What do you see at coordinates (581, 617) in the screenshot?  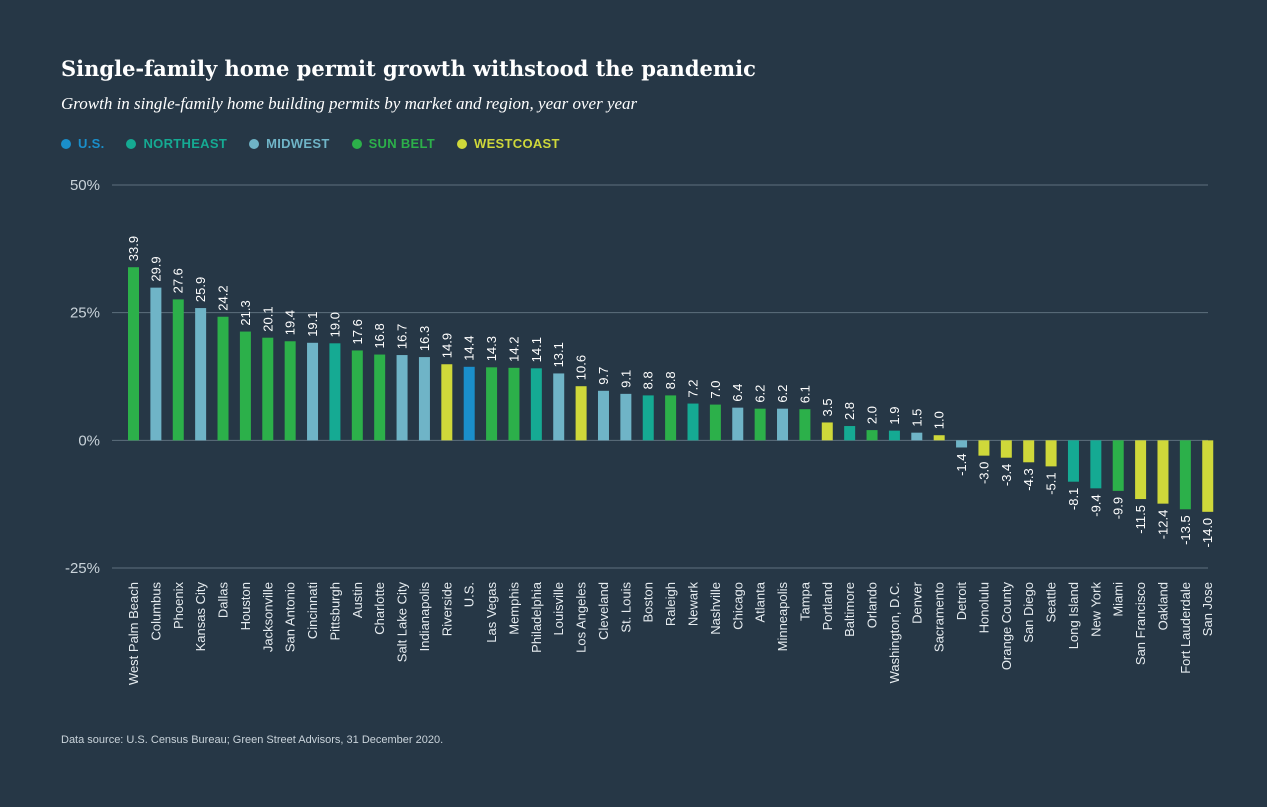 I see `x-tick-label: Los Angeles` at bounding box center [581, 617].